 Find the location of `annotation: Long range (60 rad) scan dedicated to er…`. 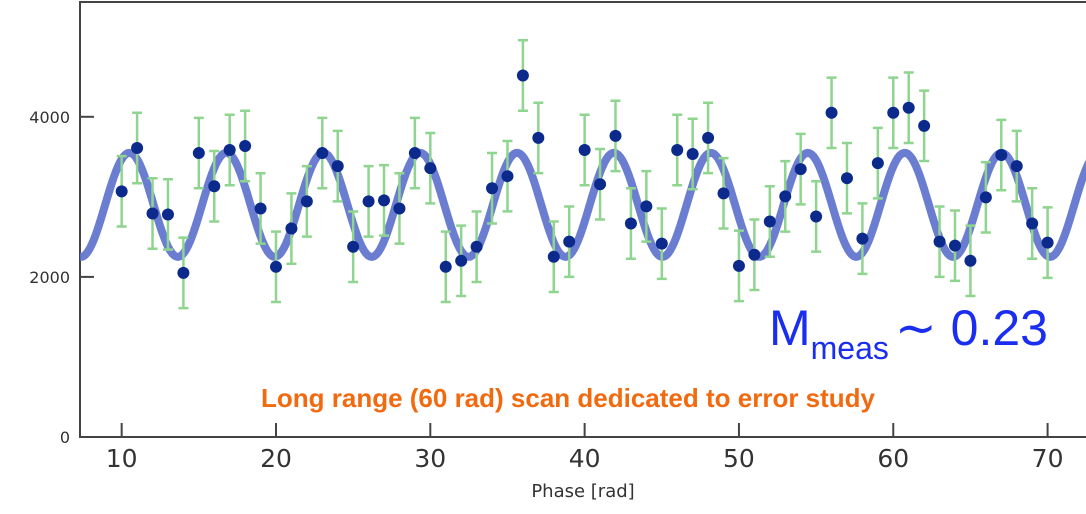

annotation: Long range (60 rad) scan dedicated to er… is located at coordinates (568, 398).